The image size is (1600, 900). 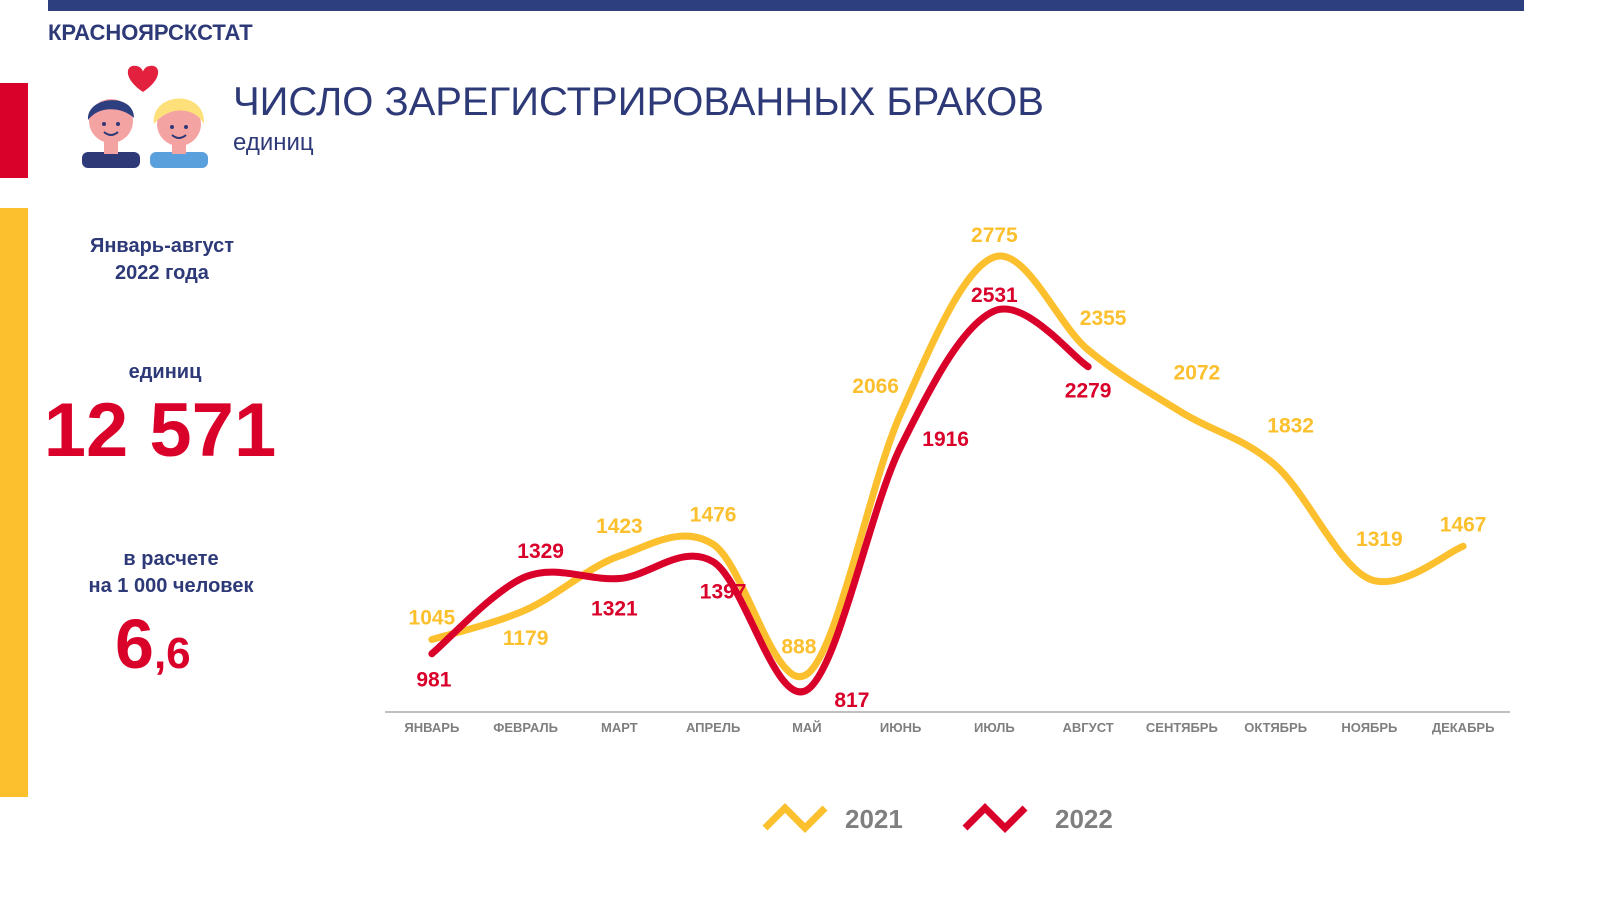 I want to click on rate-value: 6,6, so click(x=153, y=644).